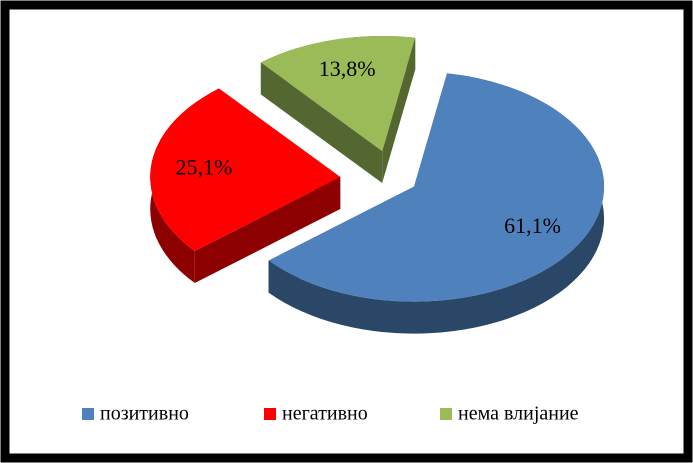  I want to click on data-label: 61,1%, so click(532, 225).